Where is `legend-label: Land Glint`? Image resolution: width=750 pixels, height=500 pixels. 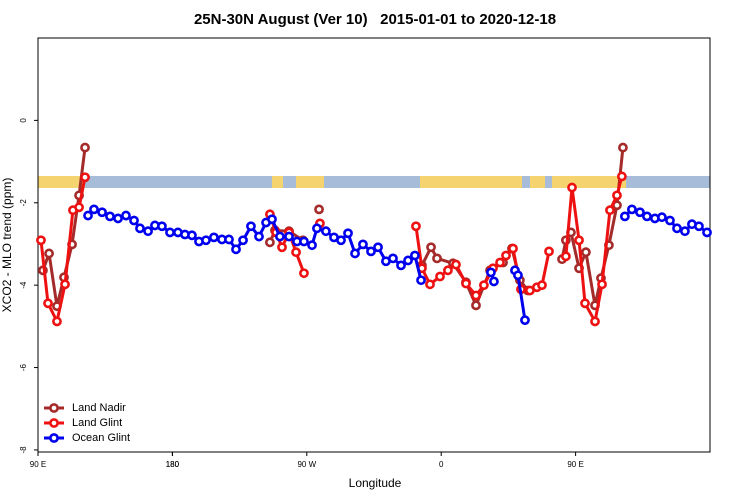 legend-label: Land Glint is located at coordinates (97, 423).